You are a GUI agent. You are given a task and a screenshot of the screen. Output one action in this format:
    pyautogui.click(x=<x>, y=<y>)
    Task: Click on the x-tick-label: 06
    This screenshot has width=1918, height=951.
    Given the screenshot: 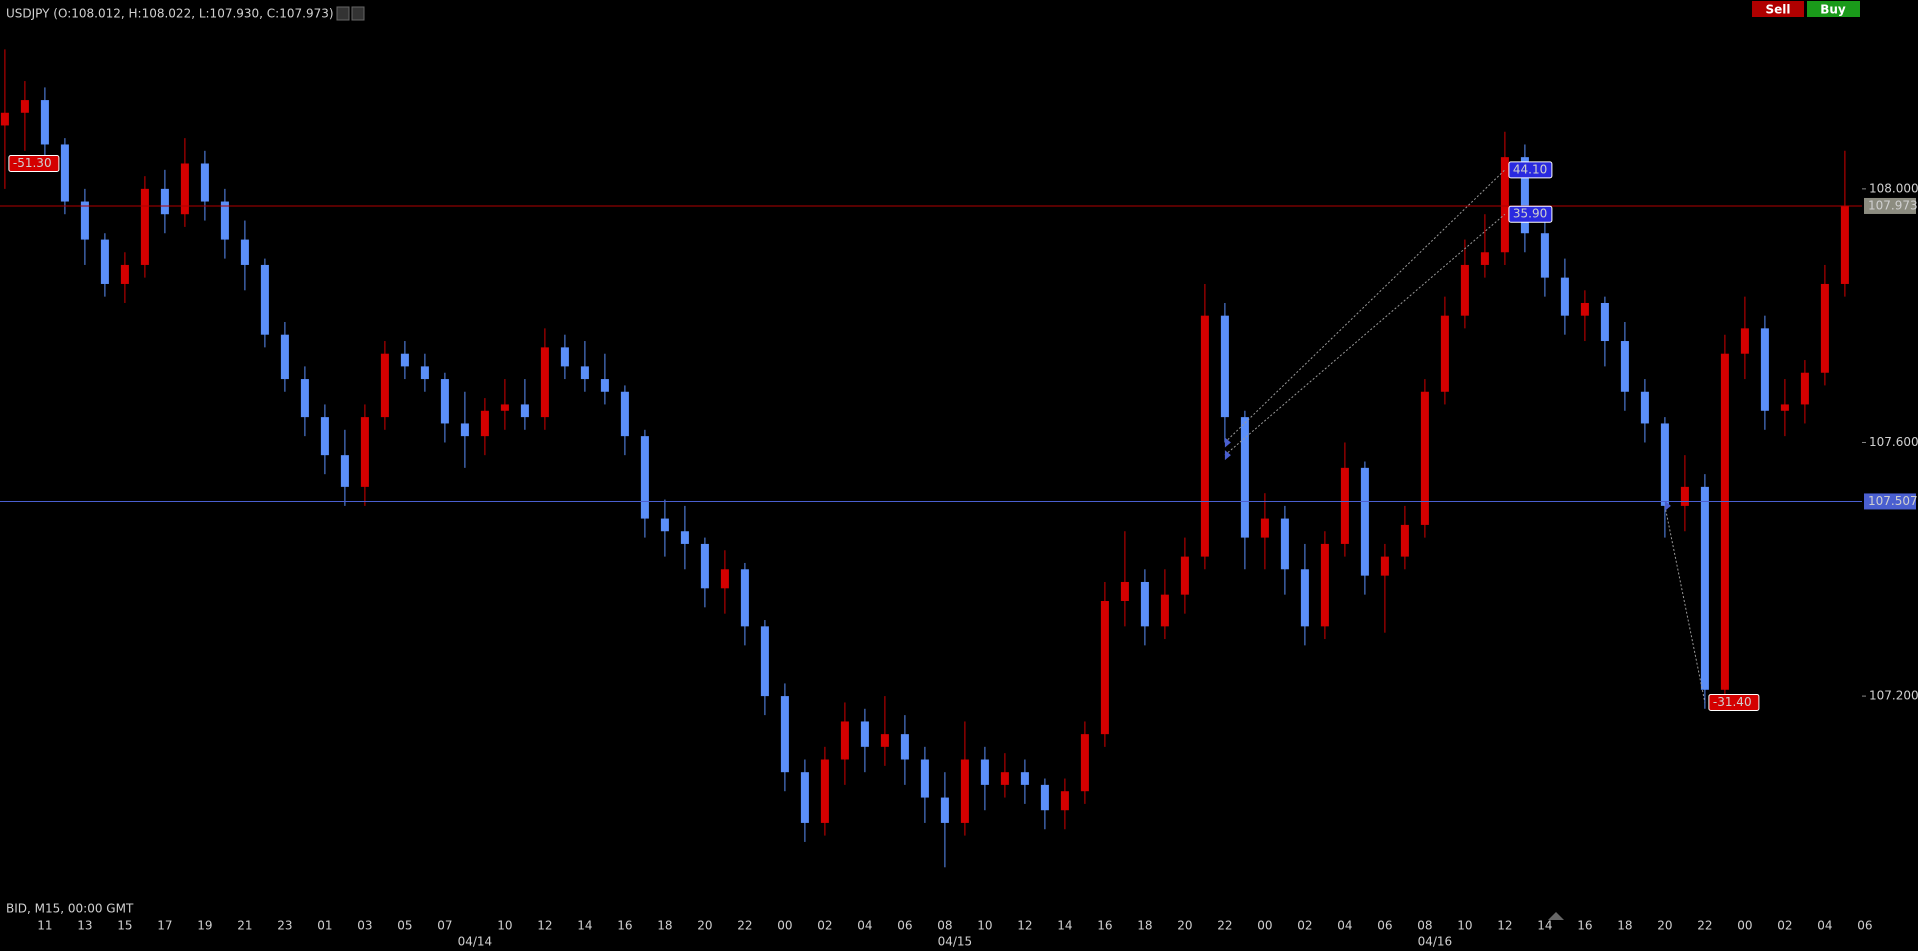 What is the action you would take?
    pyautogui.click(x=1384, y=926)
    